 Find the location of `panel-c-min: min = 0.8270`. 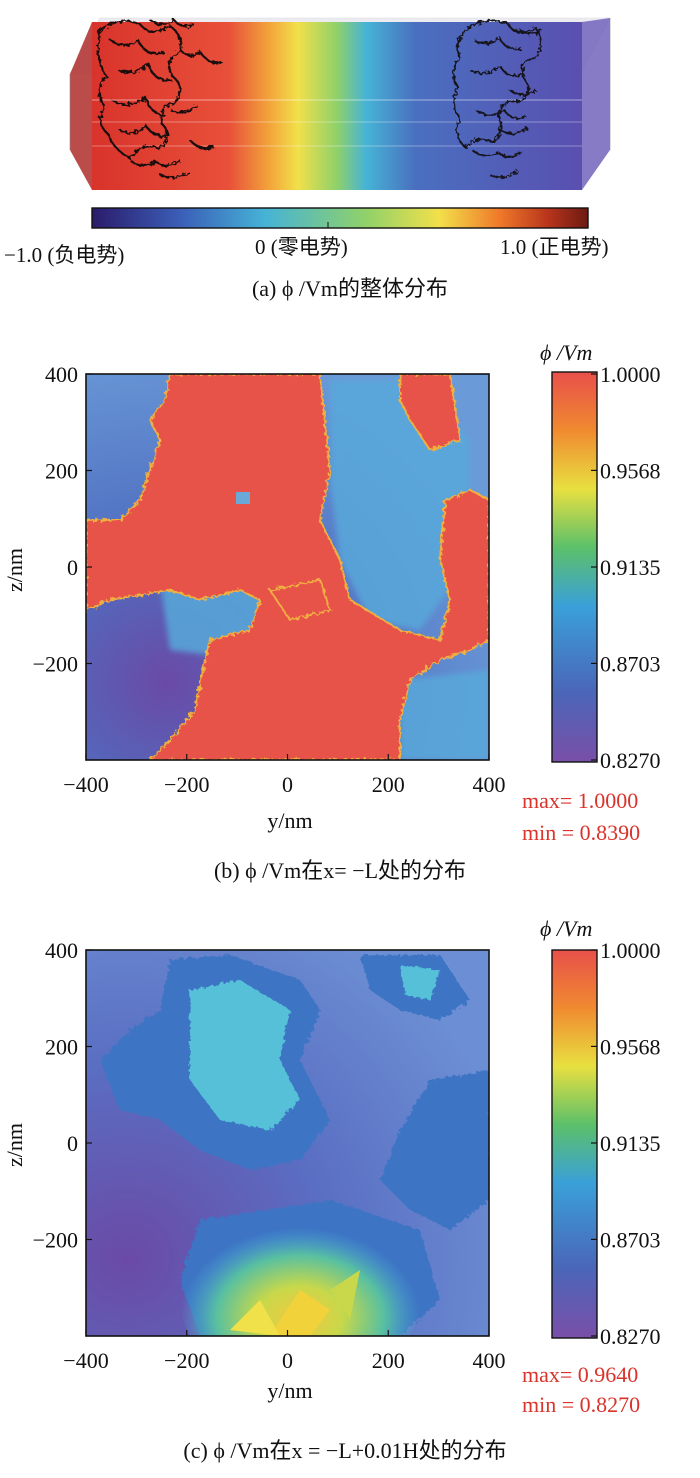

panel-c-min: min = 0.8270 is located at coordinates (581, 1404).